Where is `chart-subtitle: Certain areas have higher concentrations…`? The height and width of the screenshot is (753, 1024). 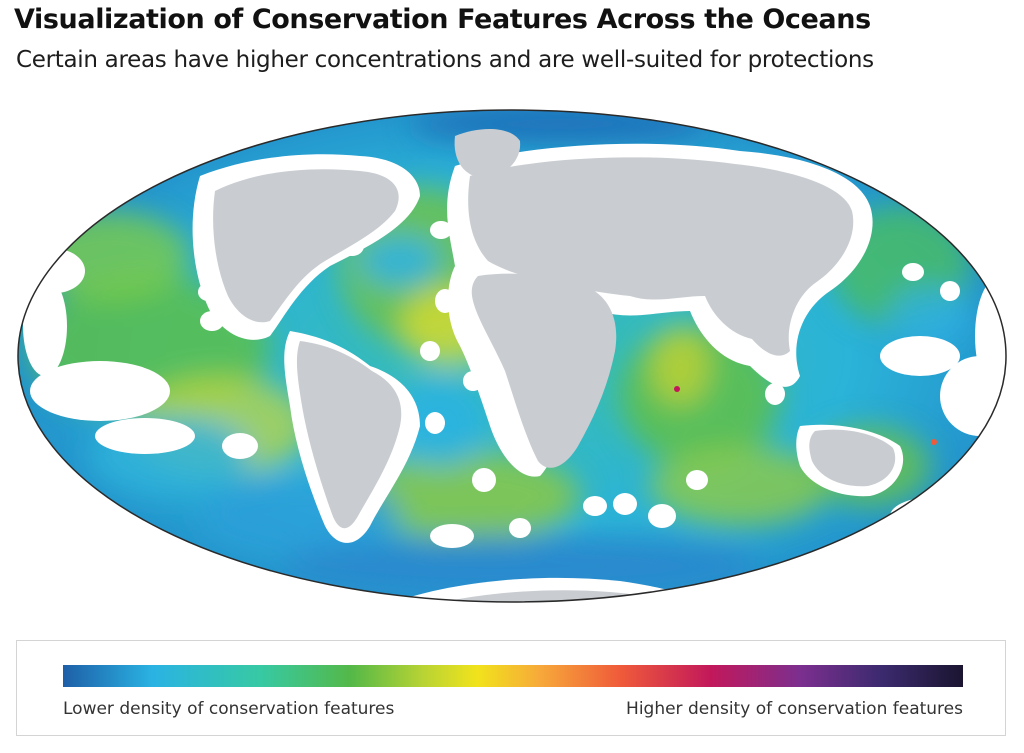
chart-subtitle: Certain areas have higher concentrations… is located at coordinates (445, 60).